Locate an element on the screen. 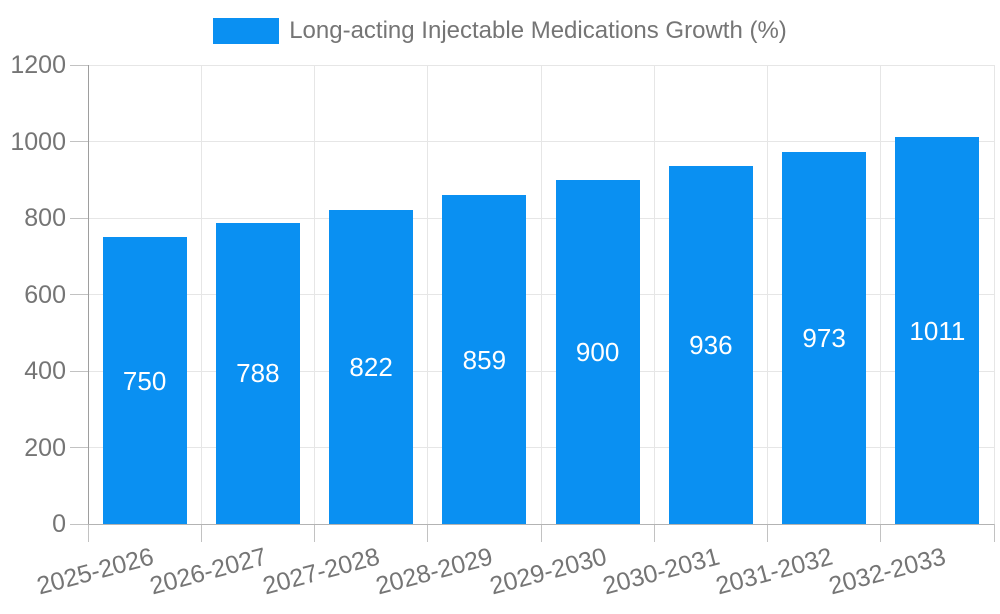 The height and width of the screenshot is (614, 1000). legend-swatch is located at coordinates (246, 31).